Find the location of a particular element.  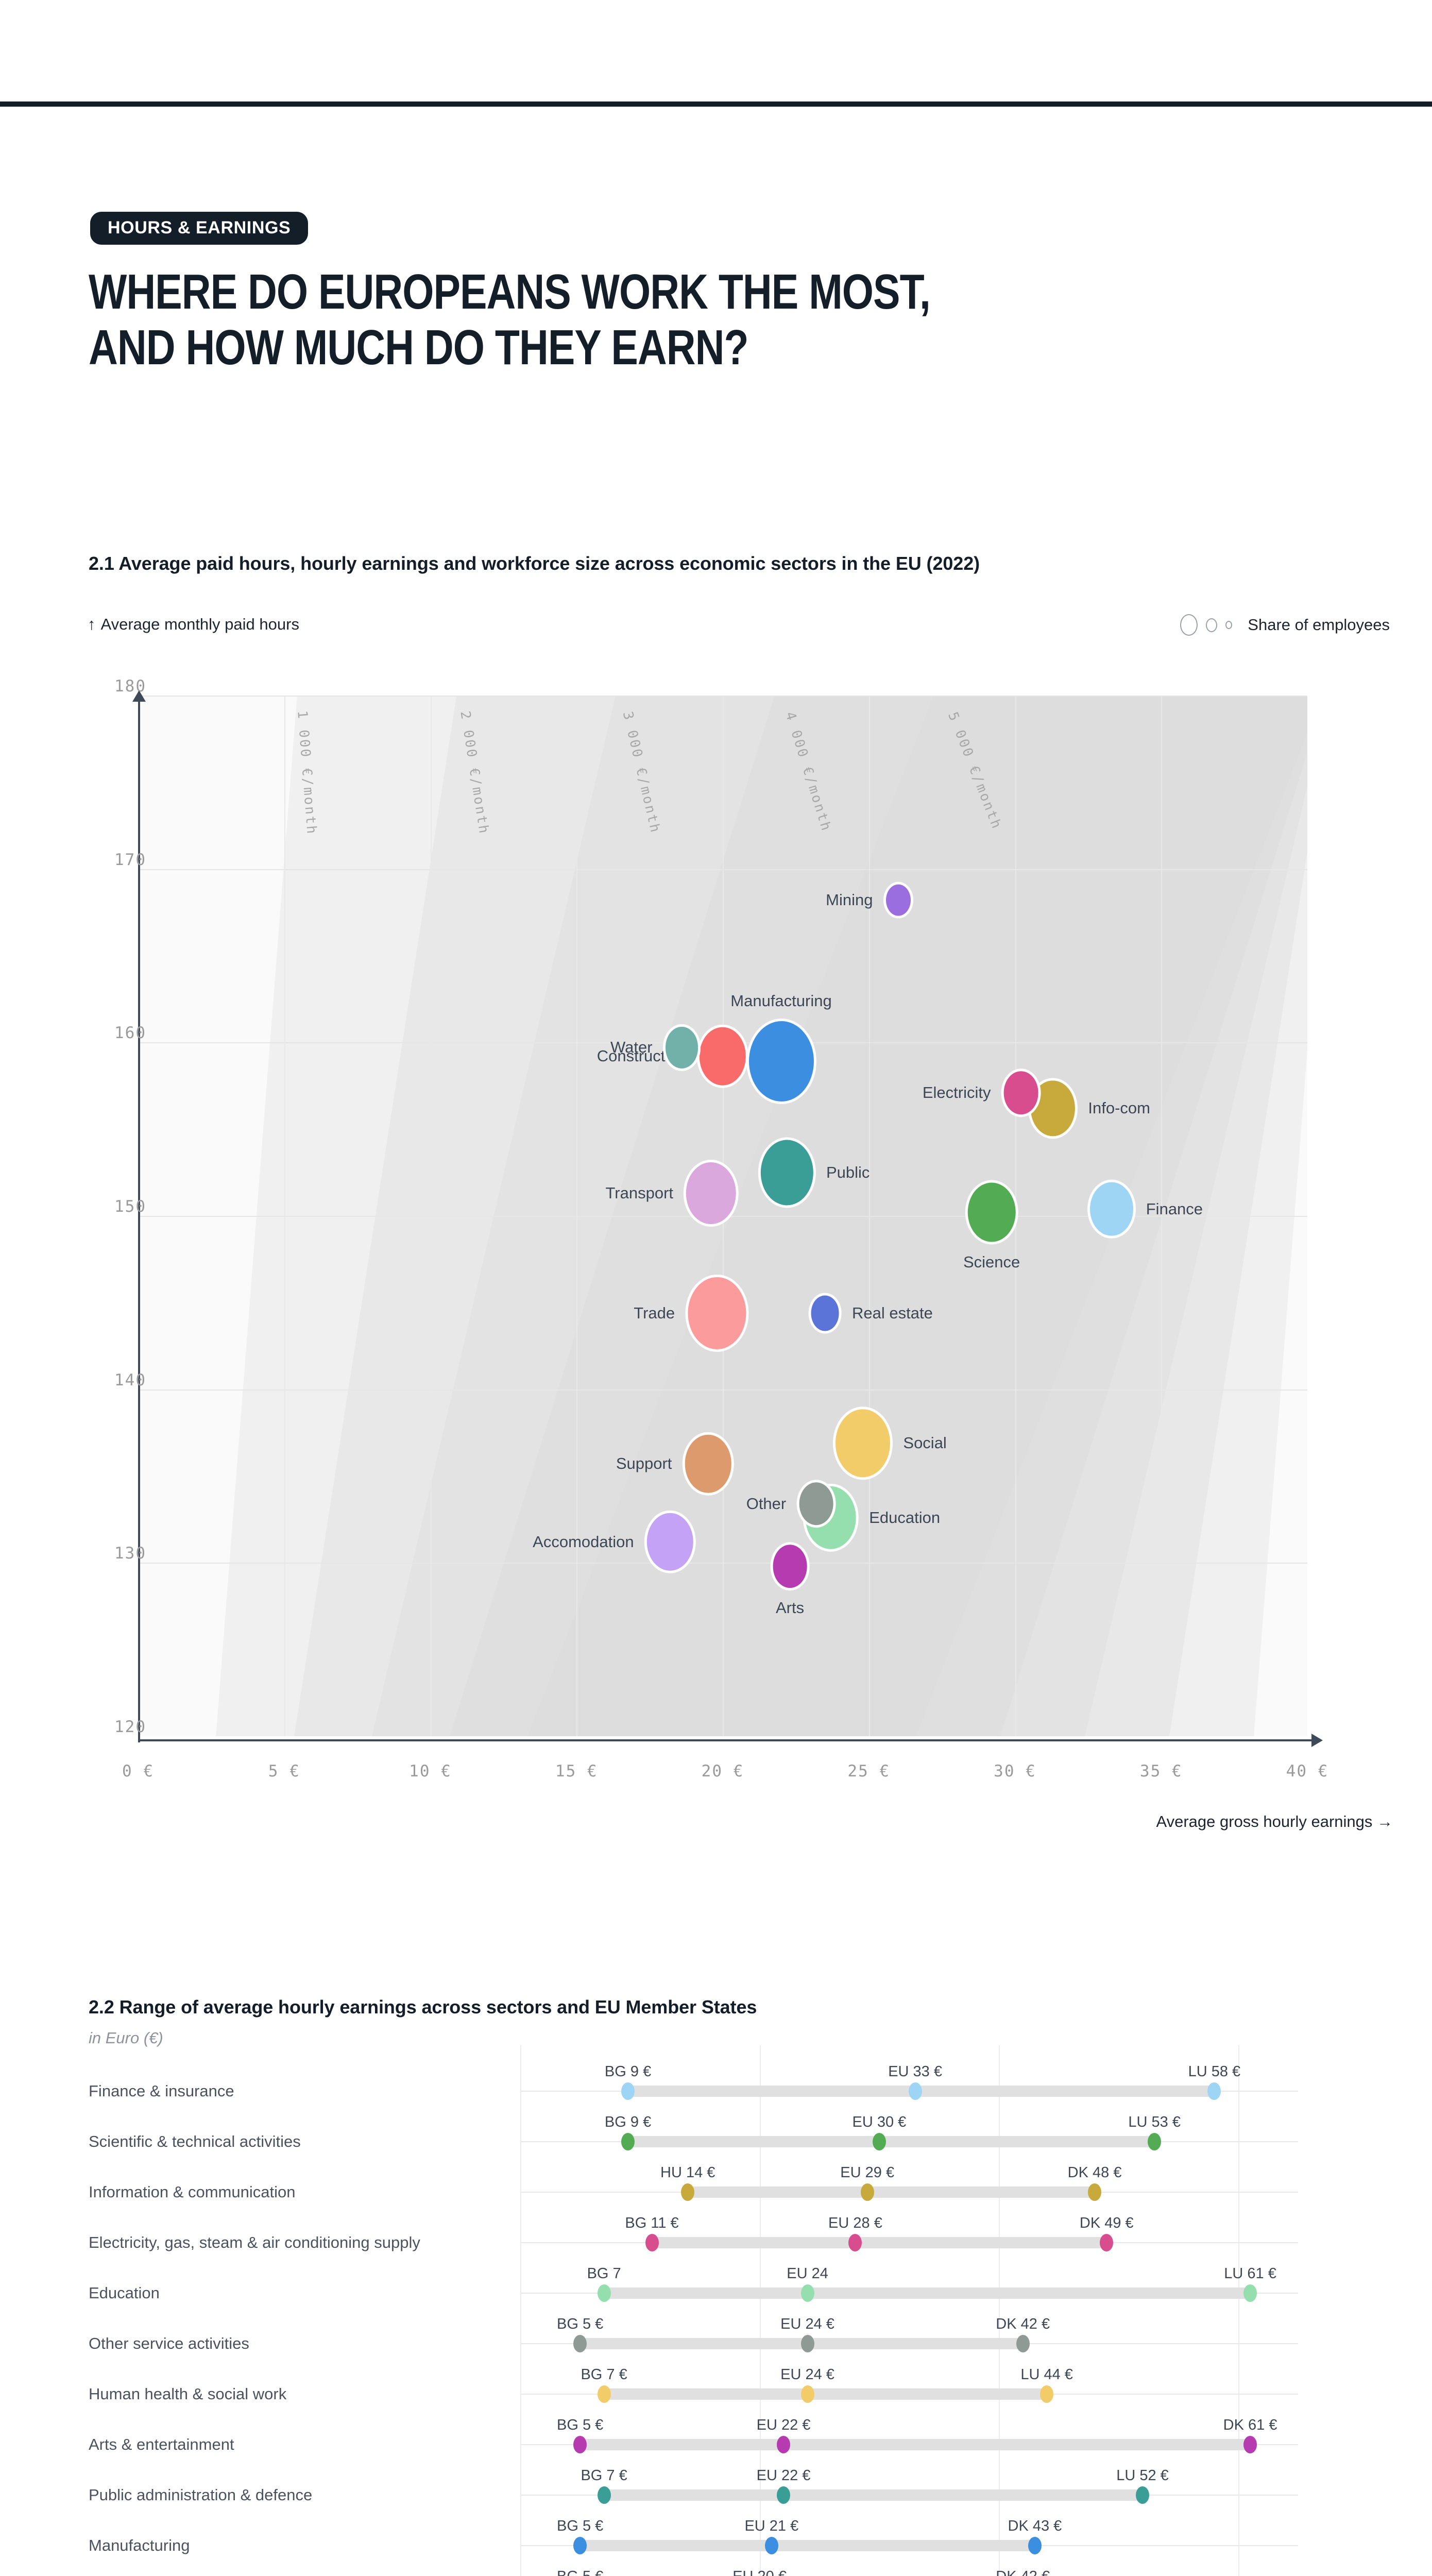

page-title-line-1: WHERE DO EUROPEANS WORK THE MOST, is located at coordinates (510, 291).